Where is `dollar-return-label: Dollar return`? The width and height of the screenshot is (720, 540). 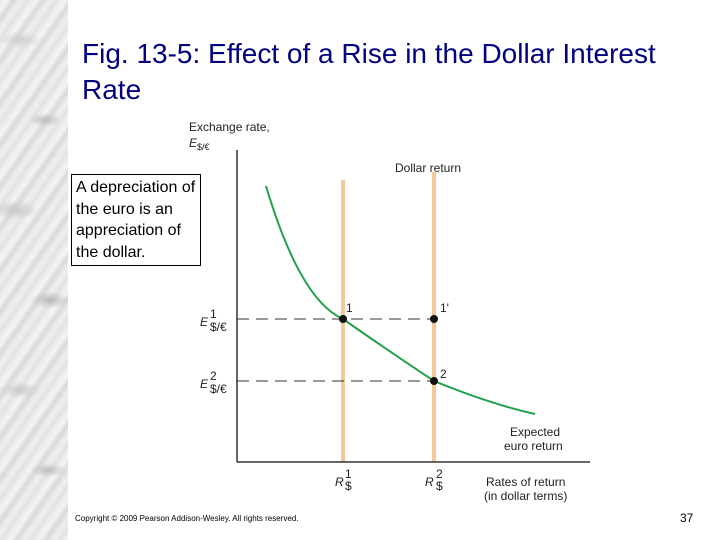
dollar-return-label: Dollar return is located at coordinates (428, 168).